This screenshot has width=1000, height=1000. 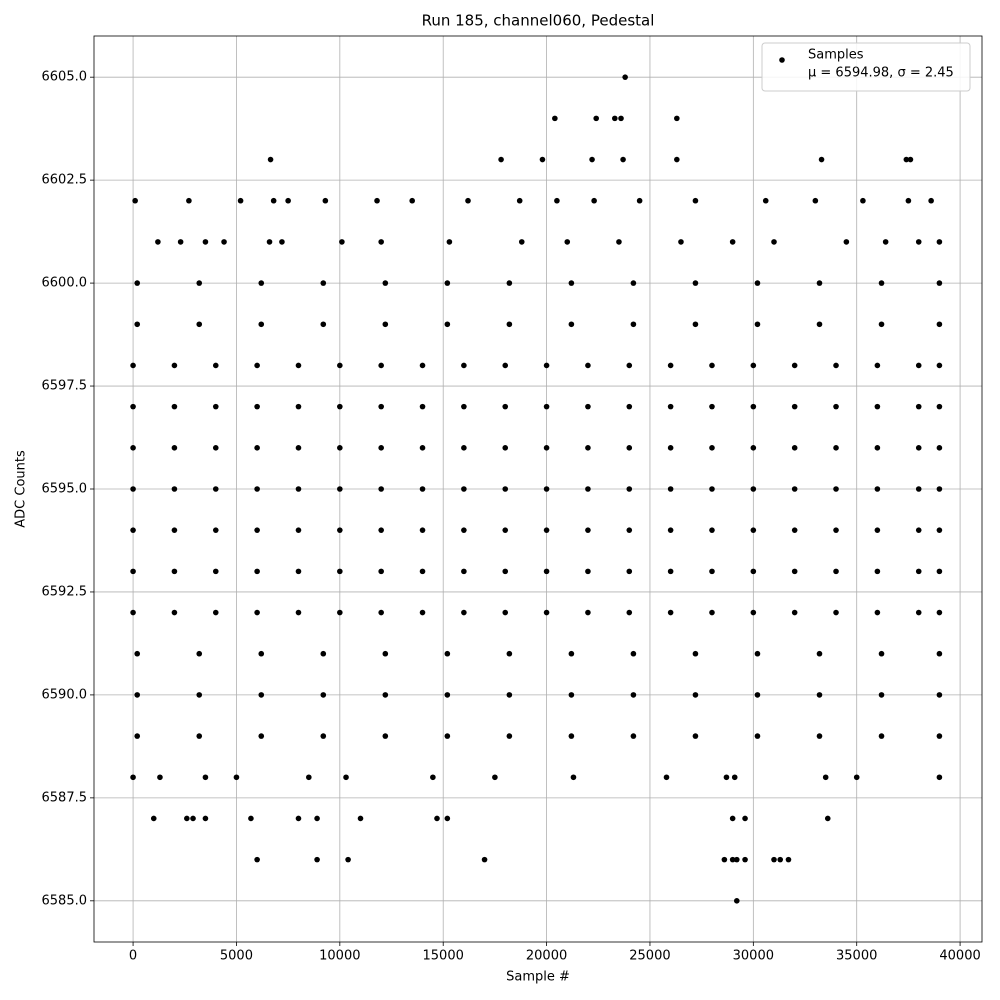 I want to click on x-tick-label: 30000, so click(x=753, y=956).